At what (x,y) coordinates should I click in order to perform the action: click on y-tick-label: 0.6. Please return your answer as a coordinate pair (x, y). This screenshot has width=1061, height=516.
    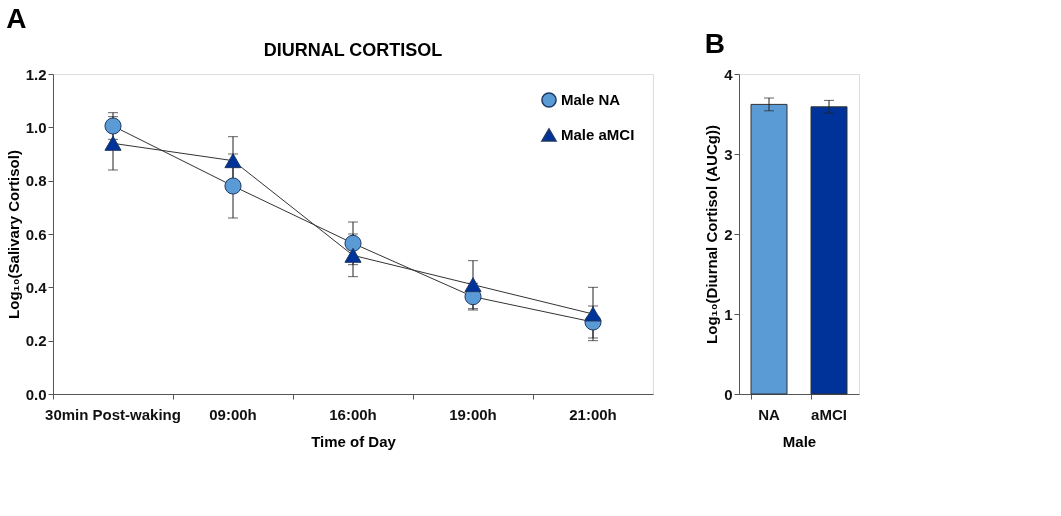
    Looking at the image, I should click on (36, 234).